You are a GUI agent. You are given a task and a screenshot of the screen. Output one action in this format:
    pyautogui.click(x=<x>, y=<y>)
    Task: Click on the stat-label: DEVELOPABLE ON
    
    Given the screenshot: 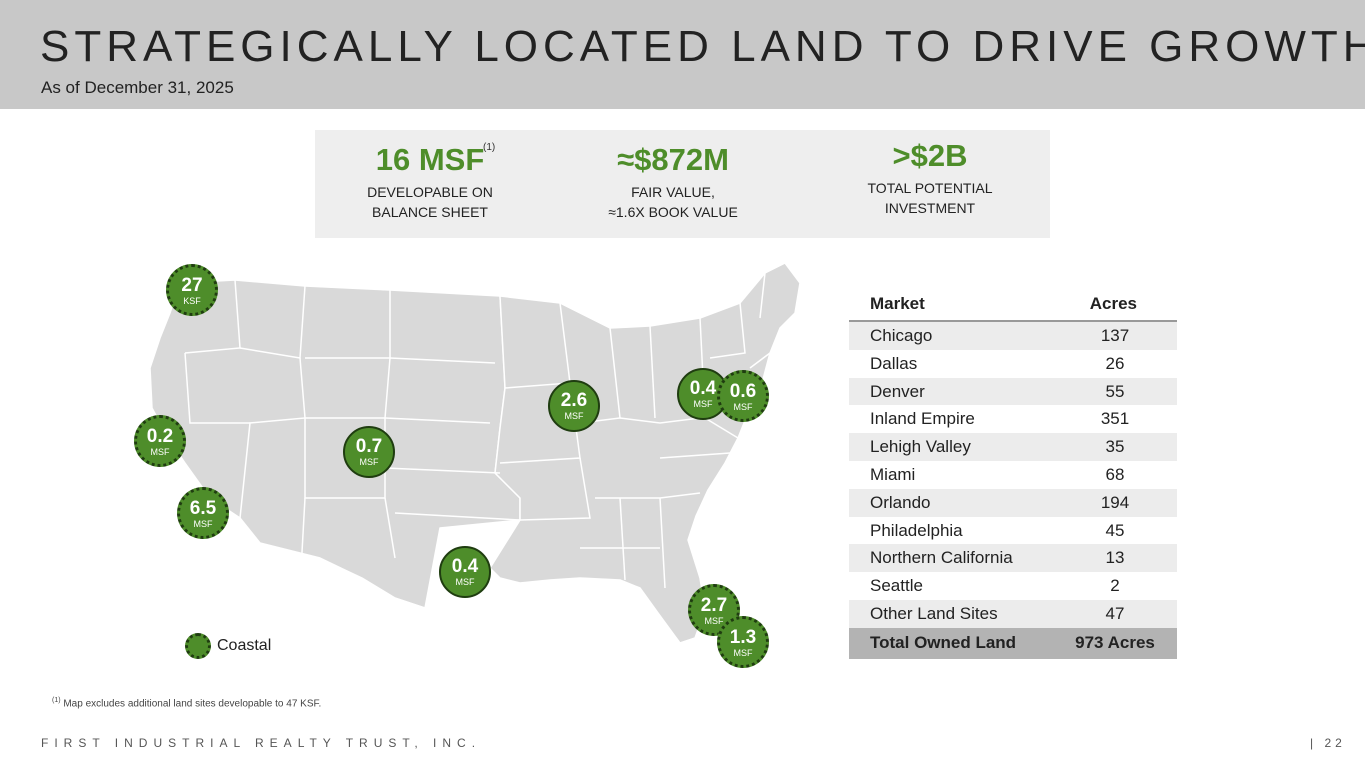 What is the action you would take?
    pyautogui.click(x=430, y=192)
    